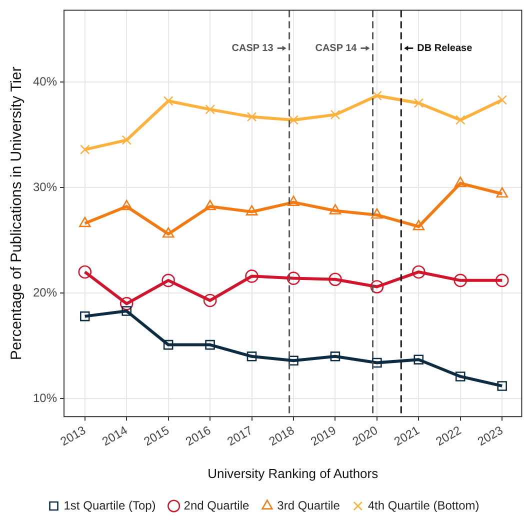 The width and height of the screenshot is (529, 524). What do you see at coordinates (45, 397) in the screenshot?
I see `y-tick-label: 10%` at bounding box center [45, 397].